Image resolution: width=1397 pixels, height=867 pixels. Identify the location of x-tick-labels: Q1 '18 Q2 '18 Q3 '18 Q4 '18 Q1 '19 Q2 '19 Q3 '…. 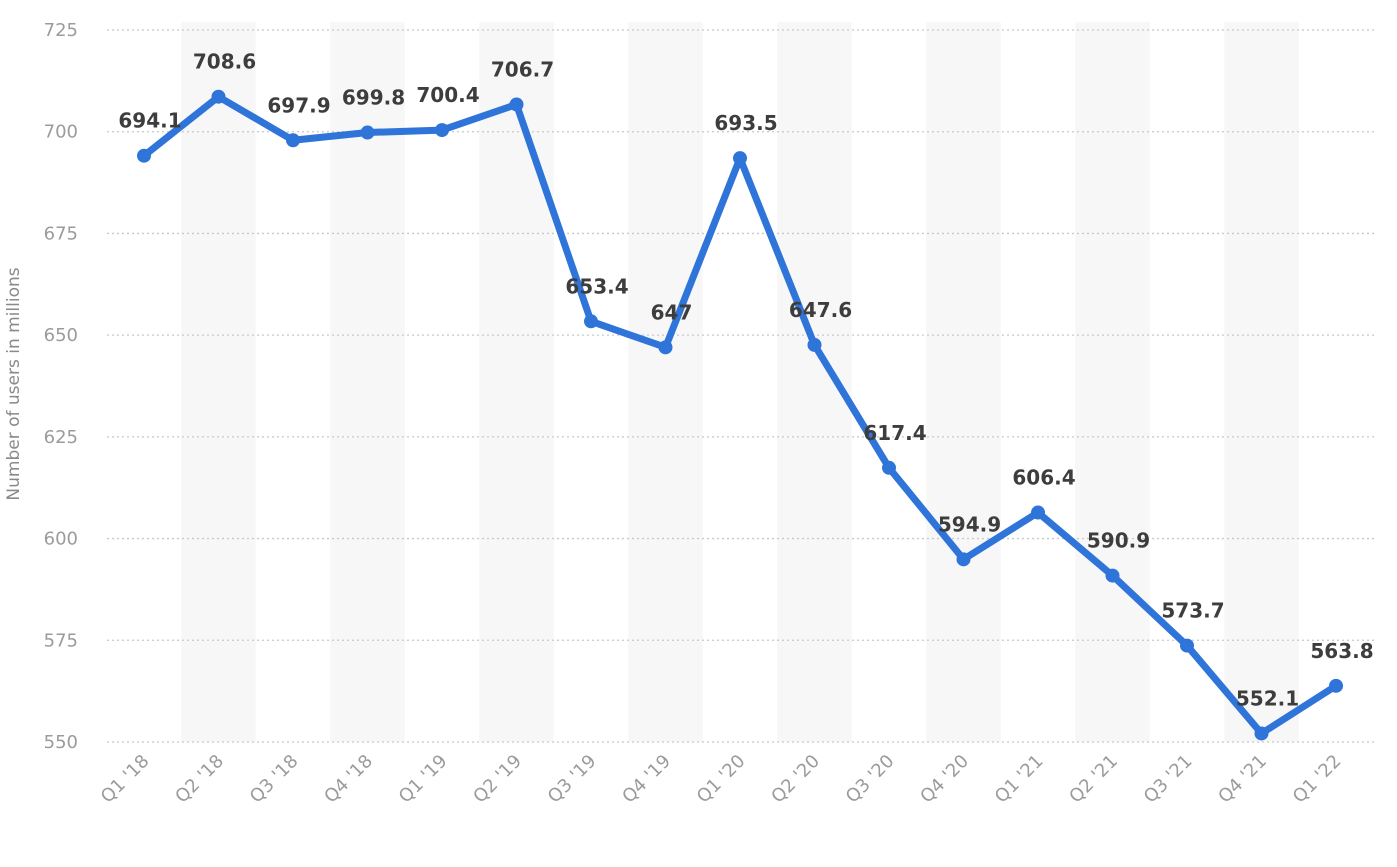
(721, 779).